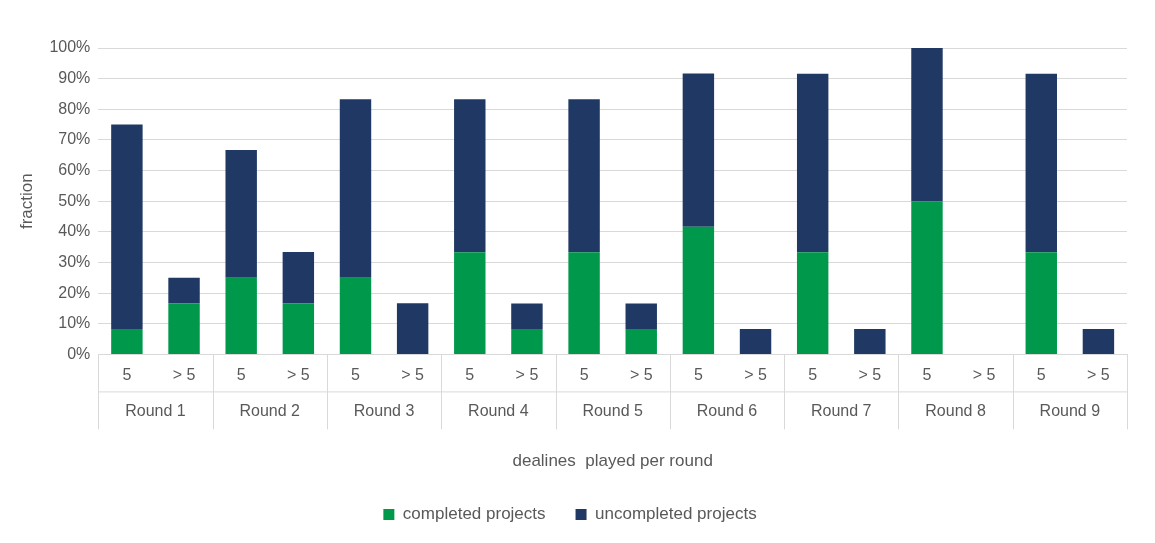 The width and height of the screenshot is (1155, 543). I want to click on x-axis-title: dealines played per round, so click(612, 461).